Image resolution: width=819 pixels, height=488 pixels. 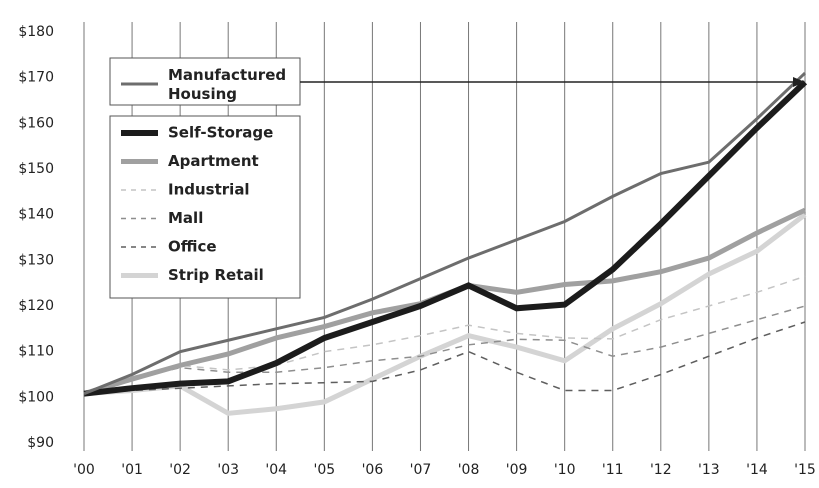 I want to click on x-tick-label: '07, so click(x=421, y=470).